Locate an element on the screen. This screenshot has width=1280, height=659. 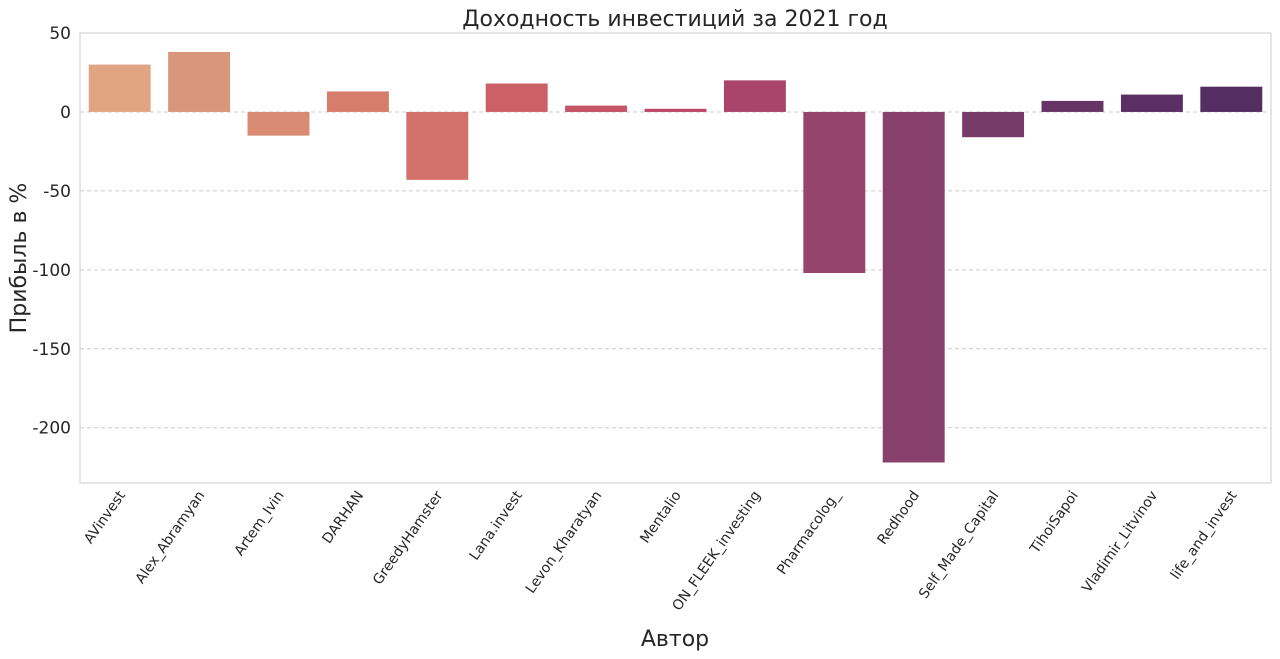
x-tick-label: AVinvest is located at coordinates (105, 517).